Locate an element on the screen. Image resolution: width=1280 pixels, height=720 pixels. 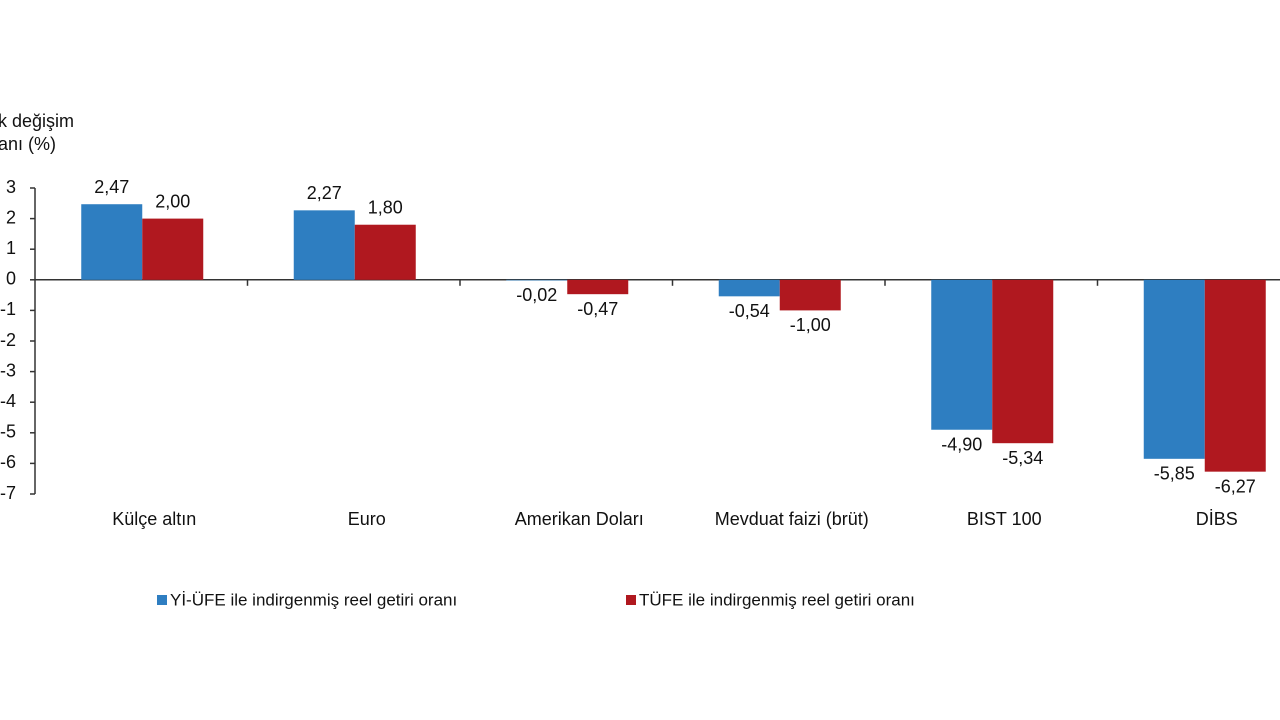
value-label: -0,02 is located at coordinates (536, 295).